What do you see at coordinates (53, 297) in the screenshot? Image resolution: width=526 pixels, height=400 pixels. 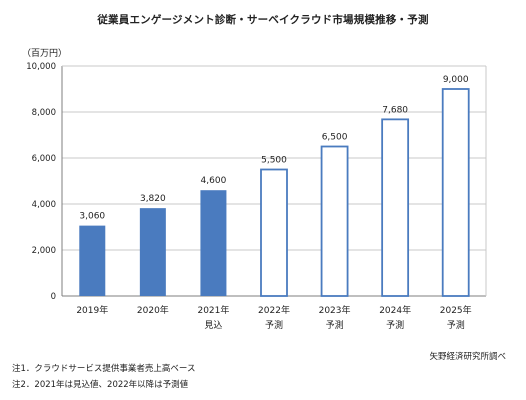 I see `y-tick-label: 0` at bounding box center [53, 297].